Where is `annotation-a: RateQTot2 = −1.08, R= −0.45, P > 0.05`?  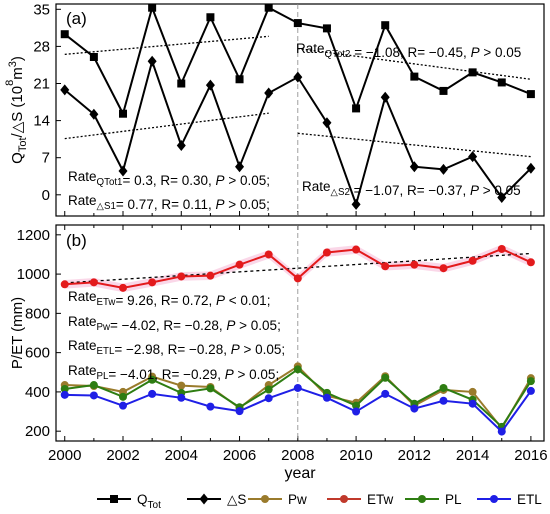 annotation-a: RateQTot2 = −1.08, R= −0.45, P > 0.05 is located at coordinates (408, 50).